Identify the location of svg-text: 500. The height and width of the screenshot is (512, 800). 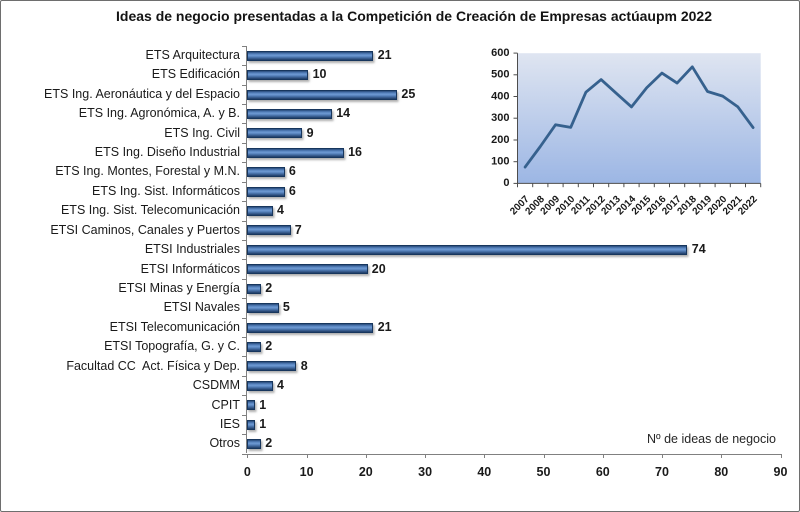
(500, 75).